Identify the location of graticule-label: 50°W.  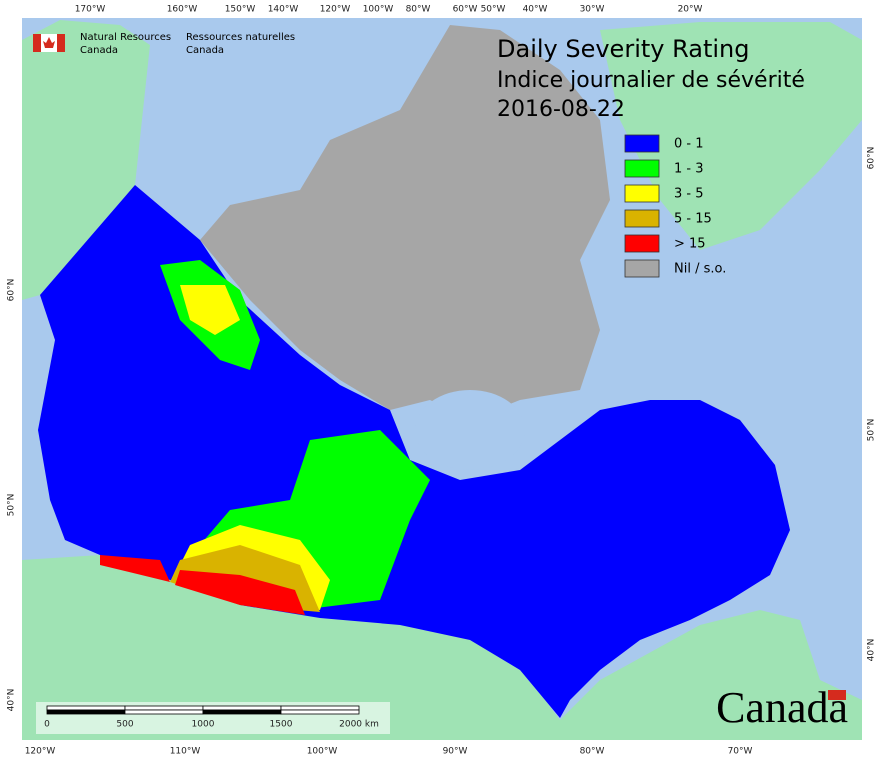
(493, 10).